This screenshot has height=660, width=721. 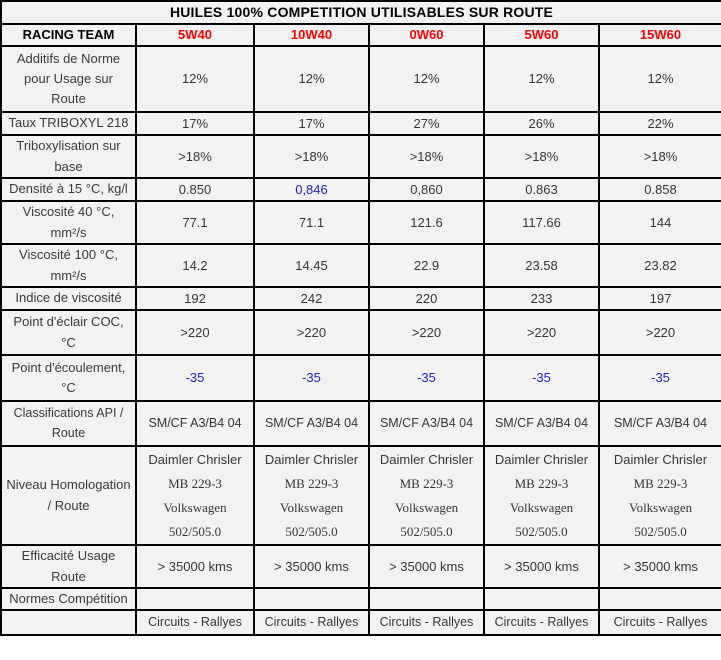 I want to click on row-label: Indice de viscosité, so click(x=68, y=298).